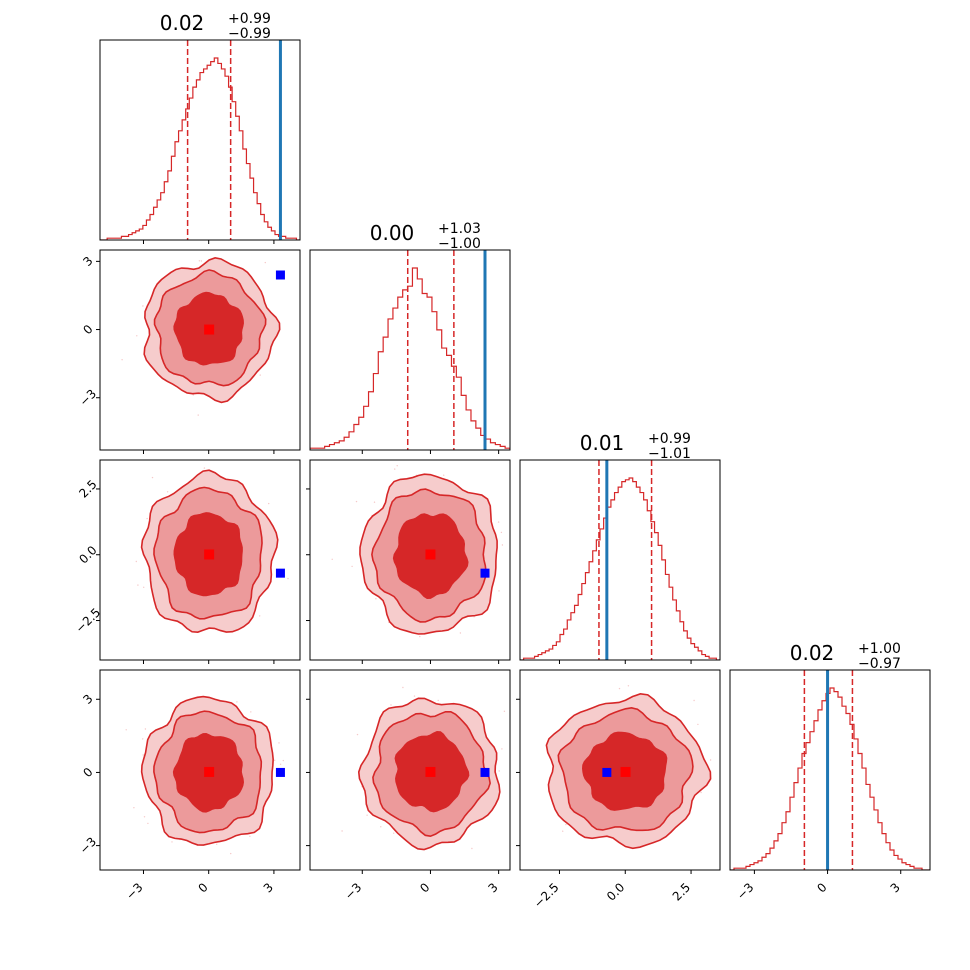 Image resolution: width=970 pixels, height=970 pixels. Describe the element at coordinates (87, 554) in the screenshot. I see `y-tick-label: 0.0` at that location.